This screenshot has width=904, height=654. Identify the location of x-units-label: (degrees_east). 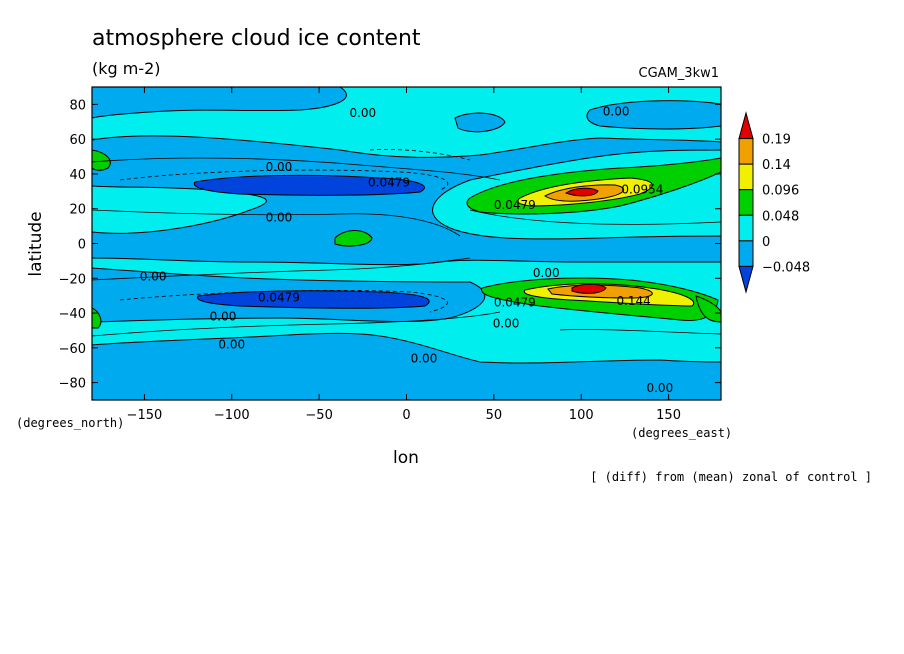
(681, 433).